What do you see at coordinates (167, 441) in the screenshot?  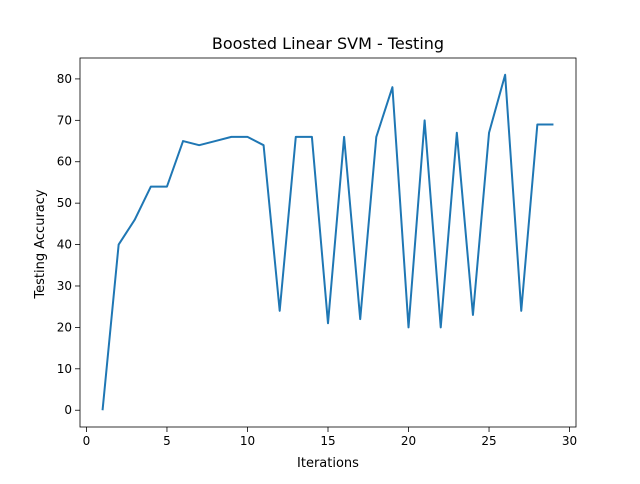 I see `x-tick-label: 5` at bounding box center [167, 441].